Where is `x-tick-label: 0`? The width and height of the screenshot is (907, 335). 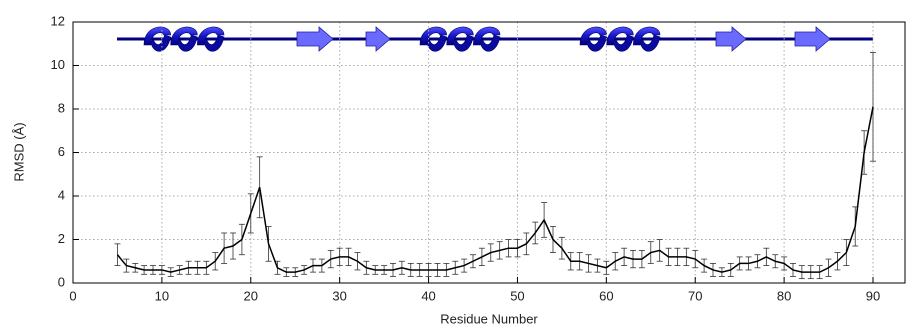
x-tick-label: 0 is located at coordinates (72, 295).